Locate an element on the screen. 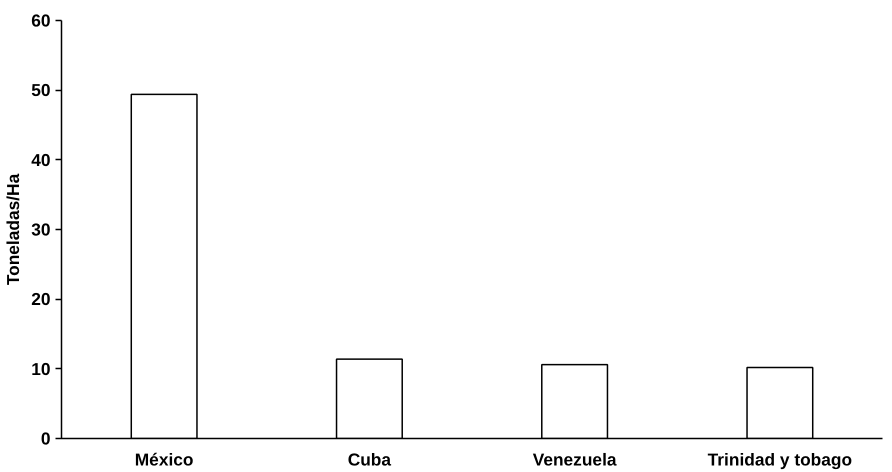 Image resolution: width=892 pixels, height=472 pixels. x-tick-label: México is located at coordinates (164, 460).